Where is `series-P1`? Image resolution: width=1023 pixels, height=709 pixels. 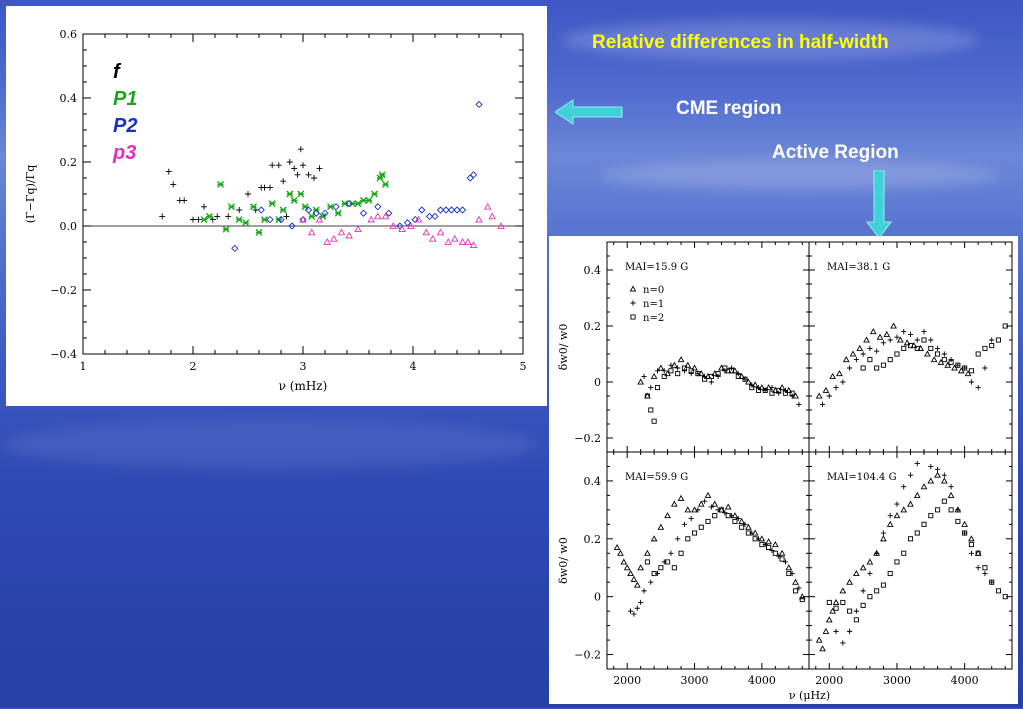
series-P1 is located at coordinates (294, 203).